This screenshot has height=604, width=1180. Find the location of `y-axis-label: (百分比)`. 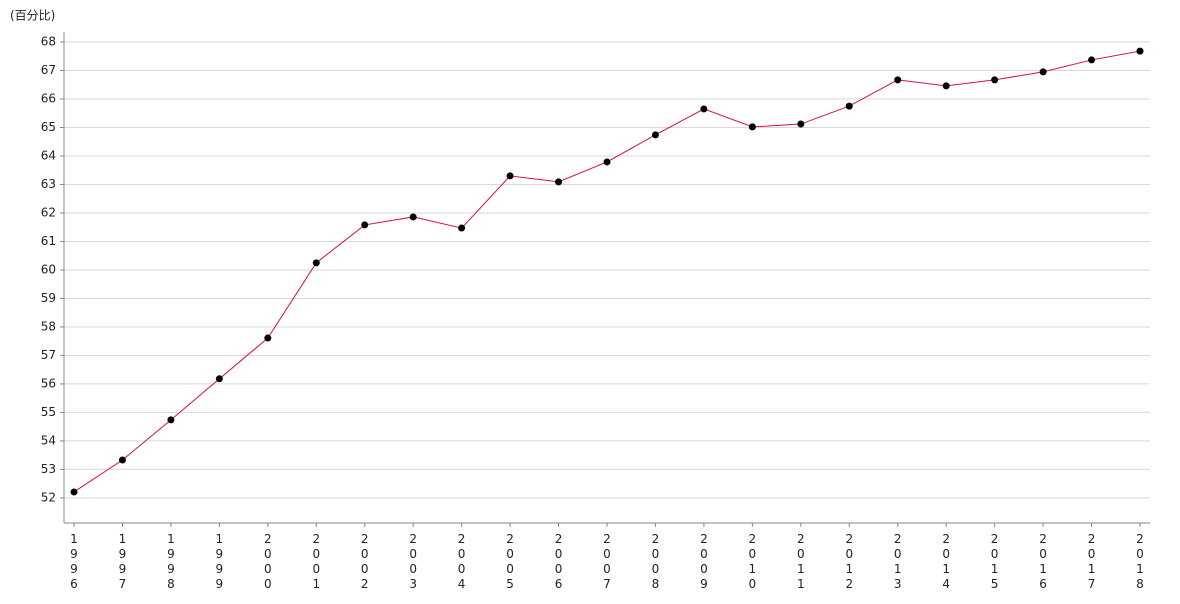

y-axis-label: (百分比) is located at coordinates (32, 16).